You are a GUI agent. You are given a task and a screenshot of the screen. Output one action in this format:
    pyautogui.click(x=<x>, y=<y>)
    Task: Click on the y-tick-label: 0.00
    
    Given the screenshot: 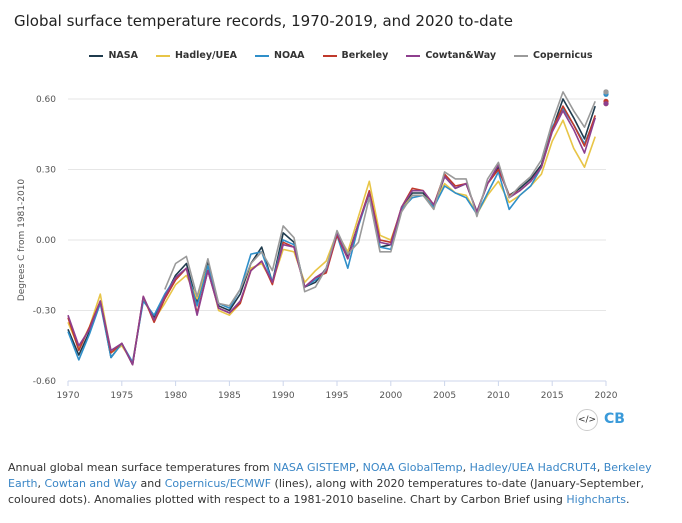 What is the action you would take?
    pyautogui.click(x=46, y=241)
    